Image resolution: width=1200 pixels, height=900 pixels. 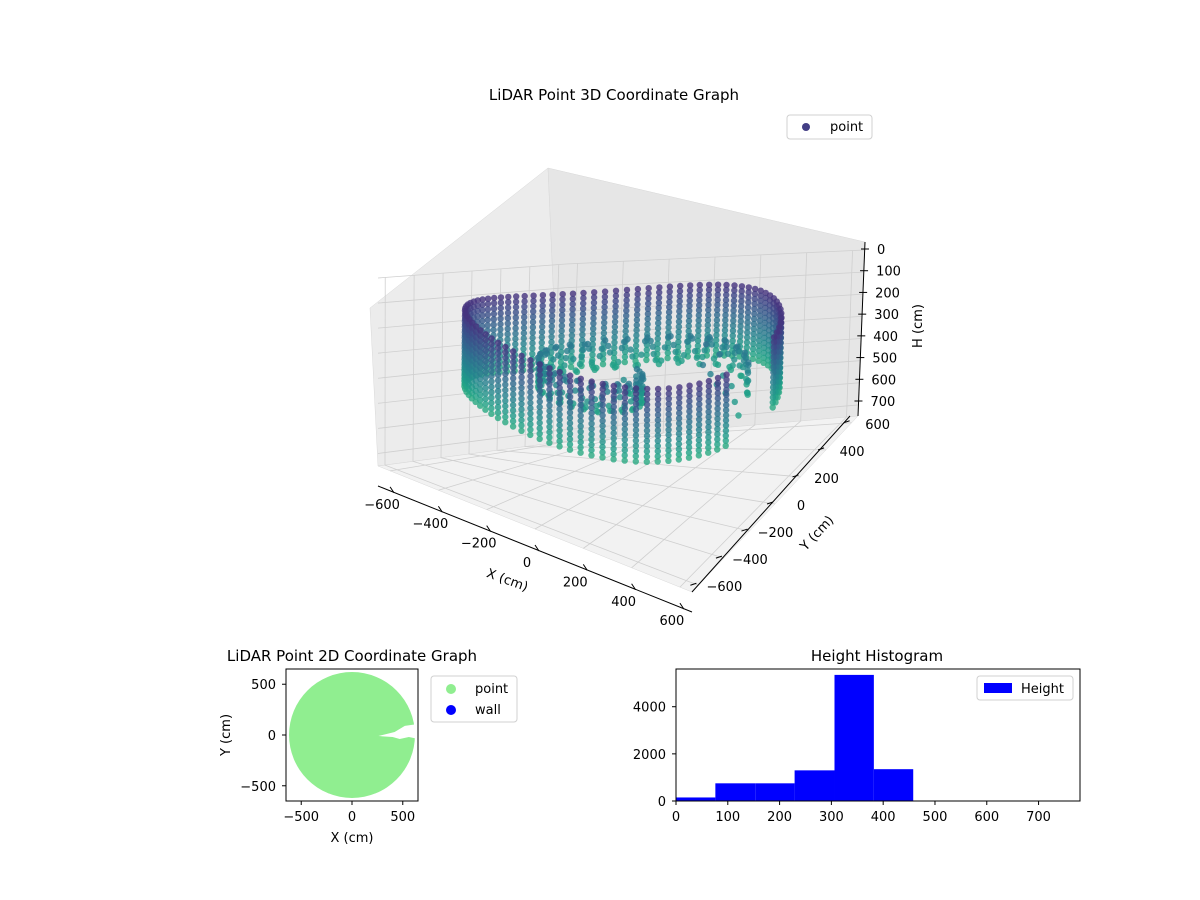 I want to click on x-tick, so click(x=392, y=490).